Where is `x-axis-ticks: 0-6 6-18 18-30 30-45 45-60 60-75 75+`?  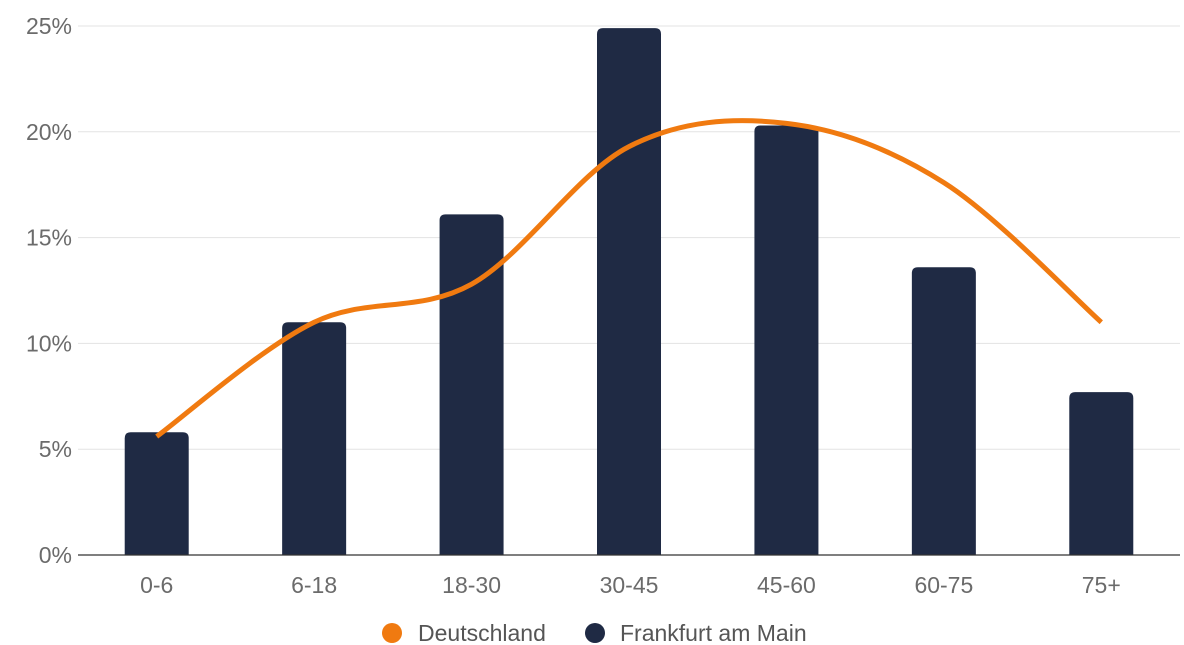
x-axis-ticks: 0-6 6-18 18-30 30-45 45-60 60-75 75+ is located at coordinates (630, 585).